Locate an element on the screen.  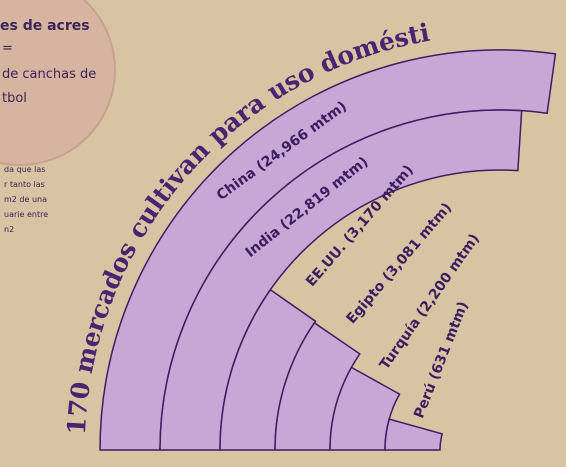
note-small: da que las is located at coordinates (24, 169).